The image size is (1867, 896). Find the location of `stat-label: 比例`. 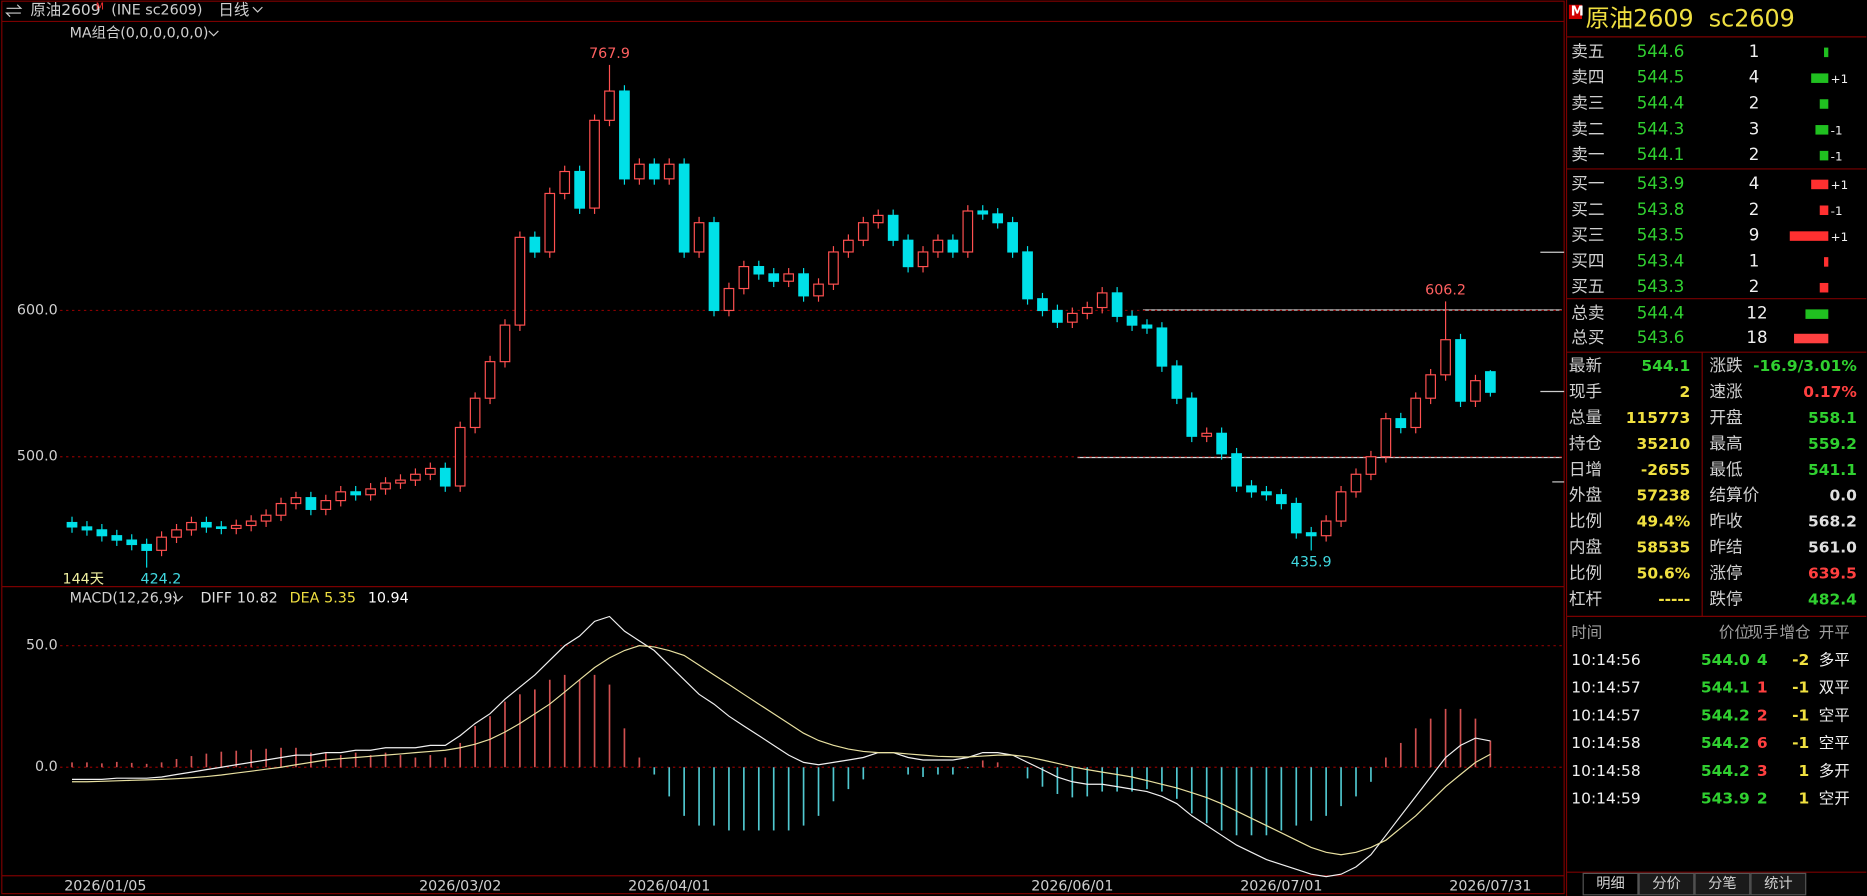

stat-label: 比例 is located at coordinates (1585, 573).